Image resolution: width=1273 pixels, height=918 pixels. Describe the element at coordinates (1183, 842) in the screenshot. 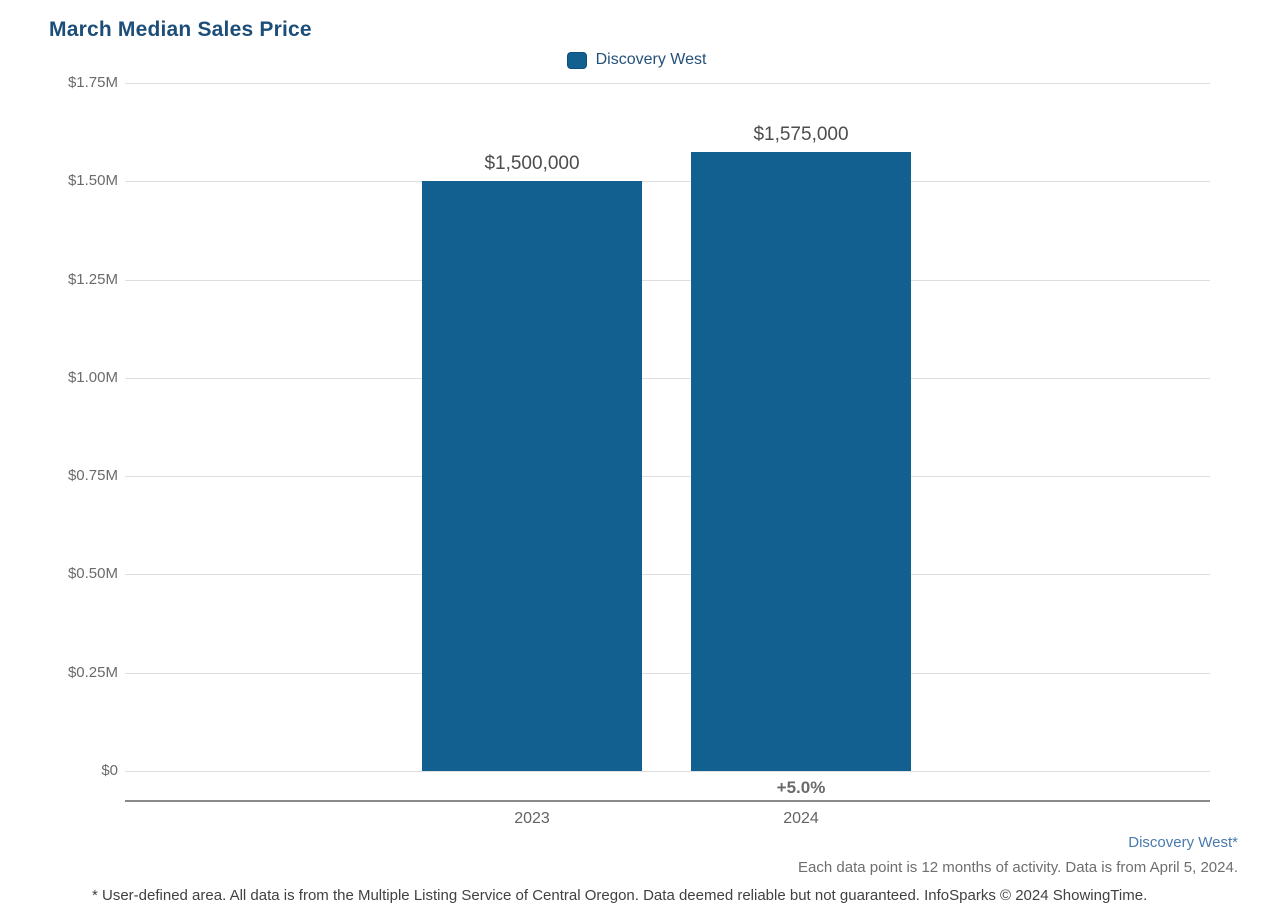

I see `footer-area-label: Discovery West*` at that location.